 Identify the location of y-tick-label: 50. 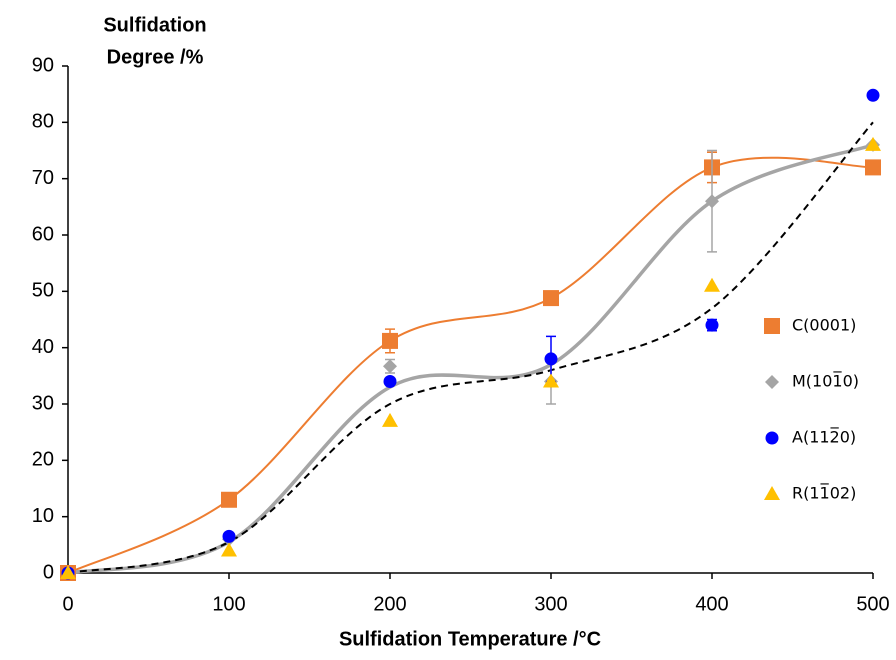
(43, 291).